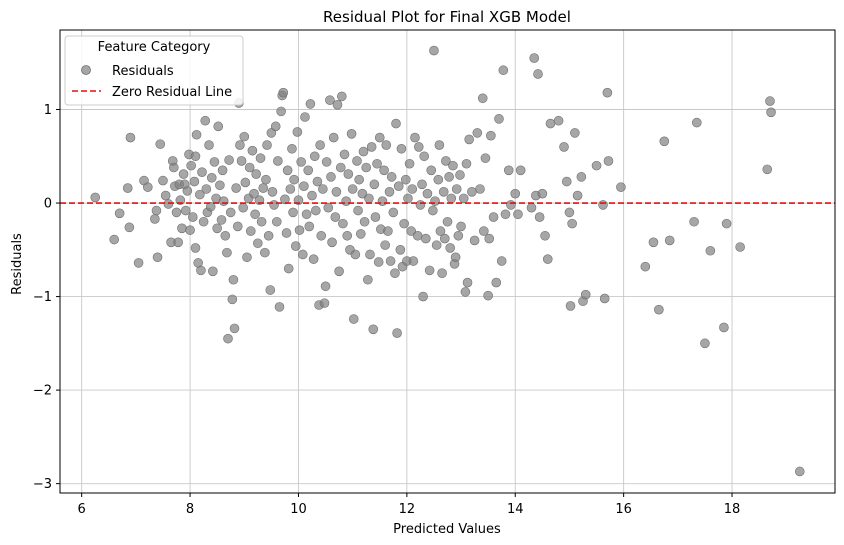  I want to click on legend-box, so click(154, 70).